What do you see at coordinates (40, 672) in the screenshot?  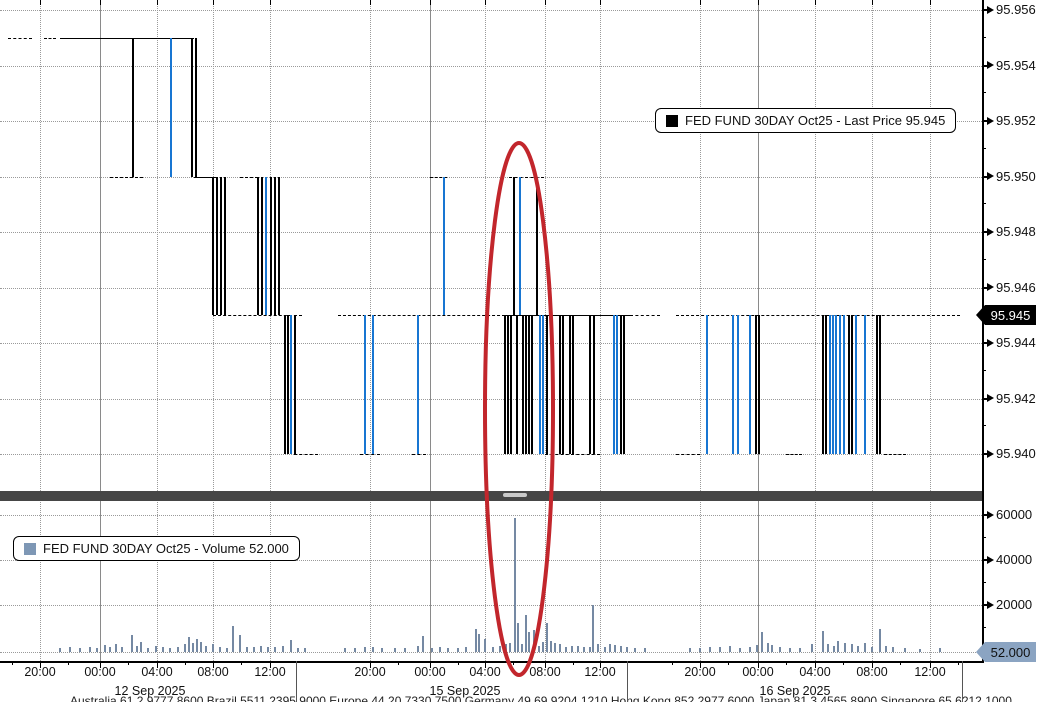 I see `time-axis-label: 20:00` at bounding box center [40, 672].